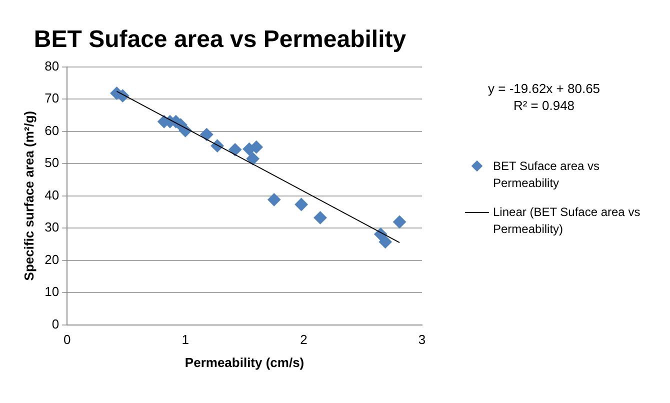 Image resolution: width=670 pixels, height=403 pixels. What do you see at coordinates (52, 227) in the screenshot?
I see `y-tick-label: 30` at bounding box center [52, 227].